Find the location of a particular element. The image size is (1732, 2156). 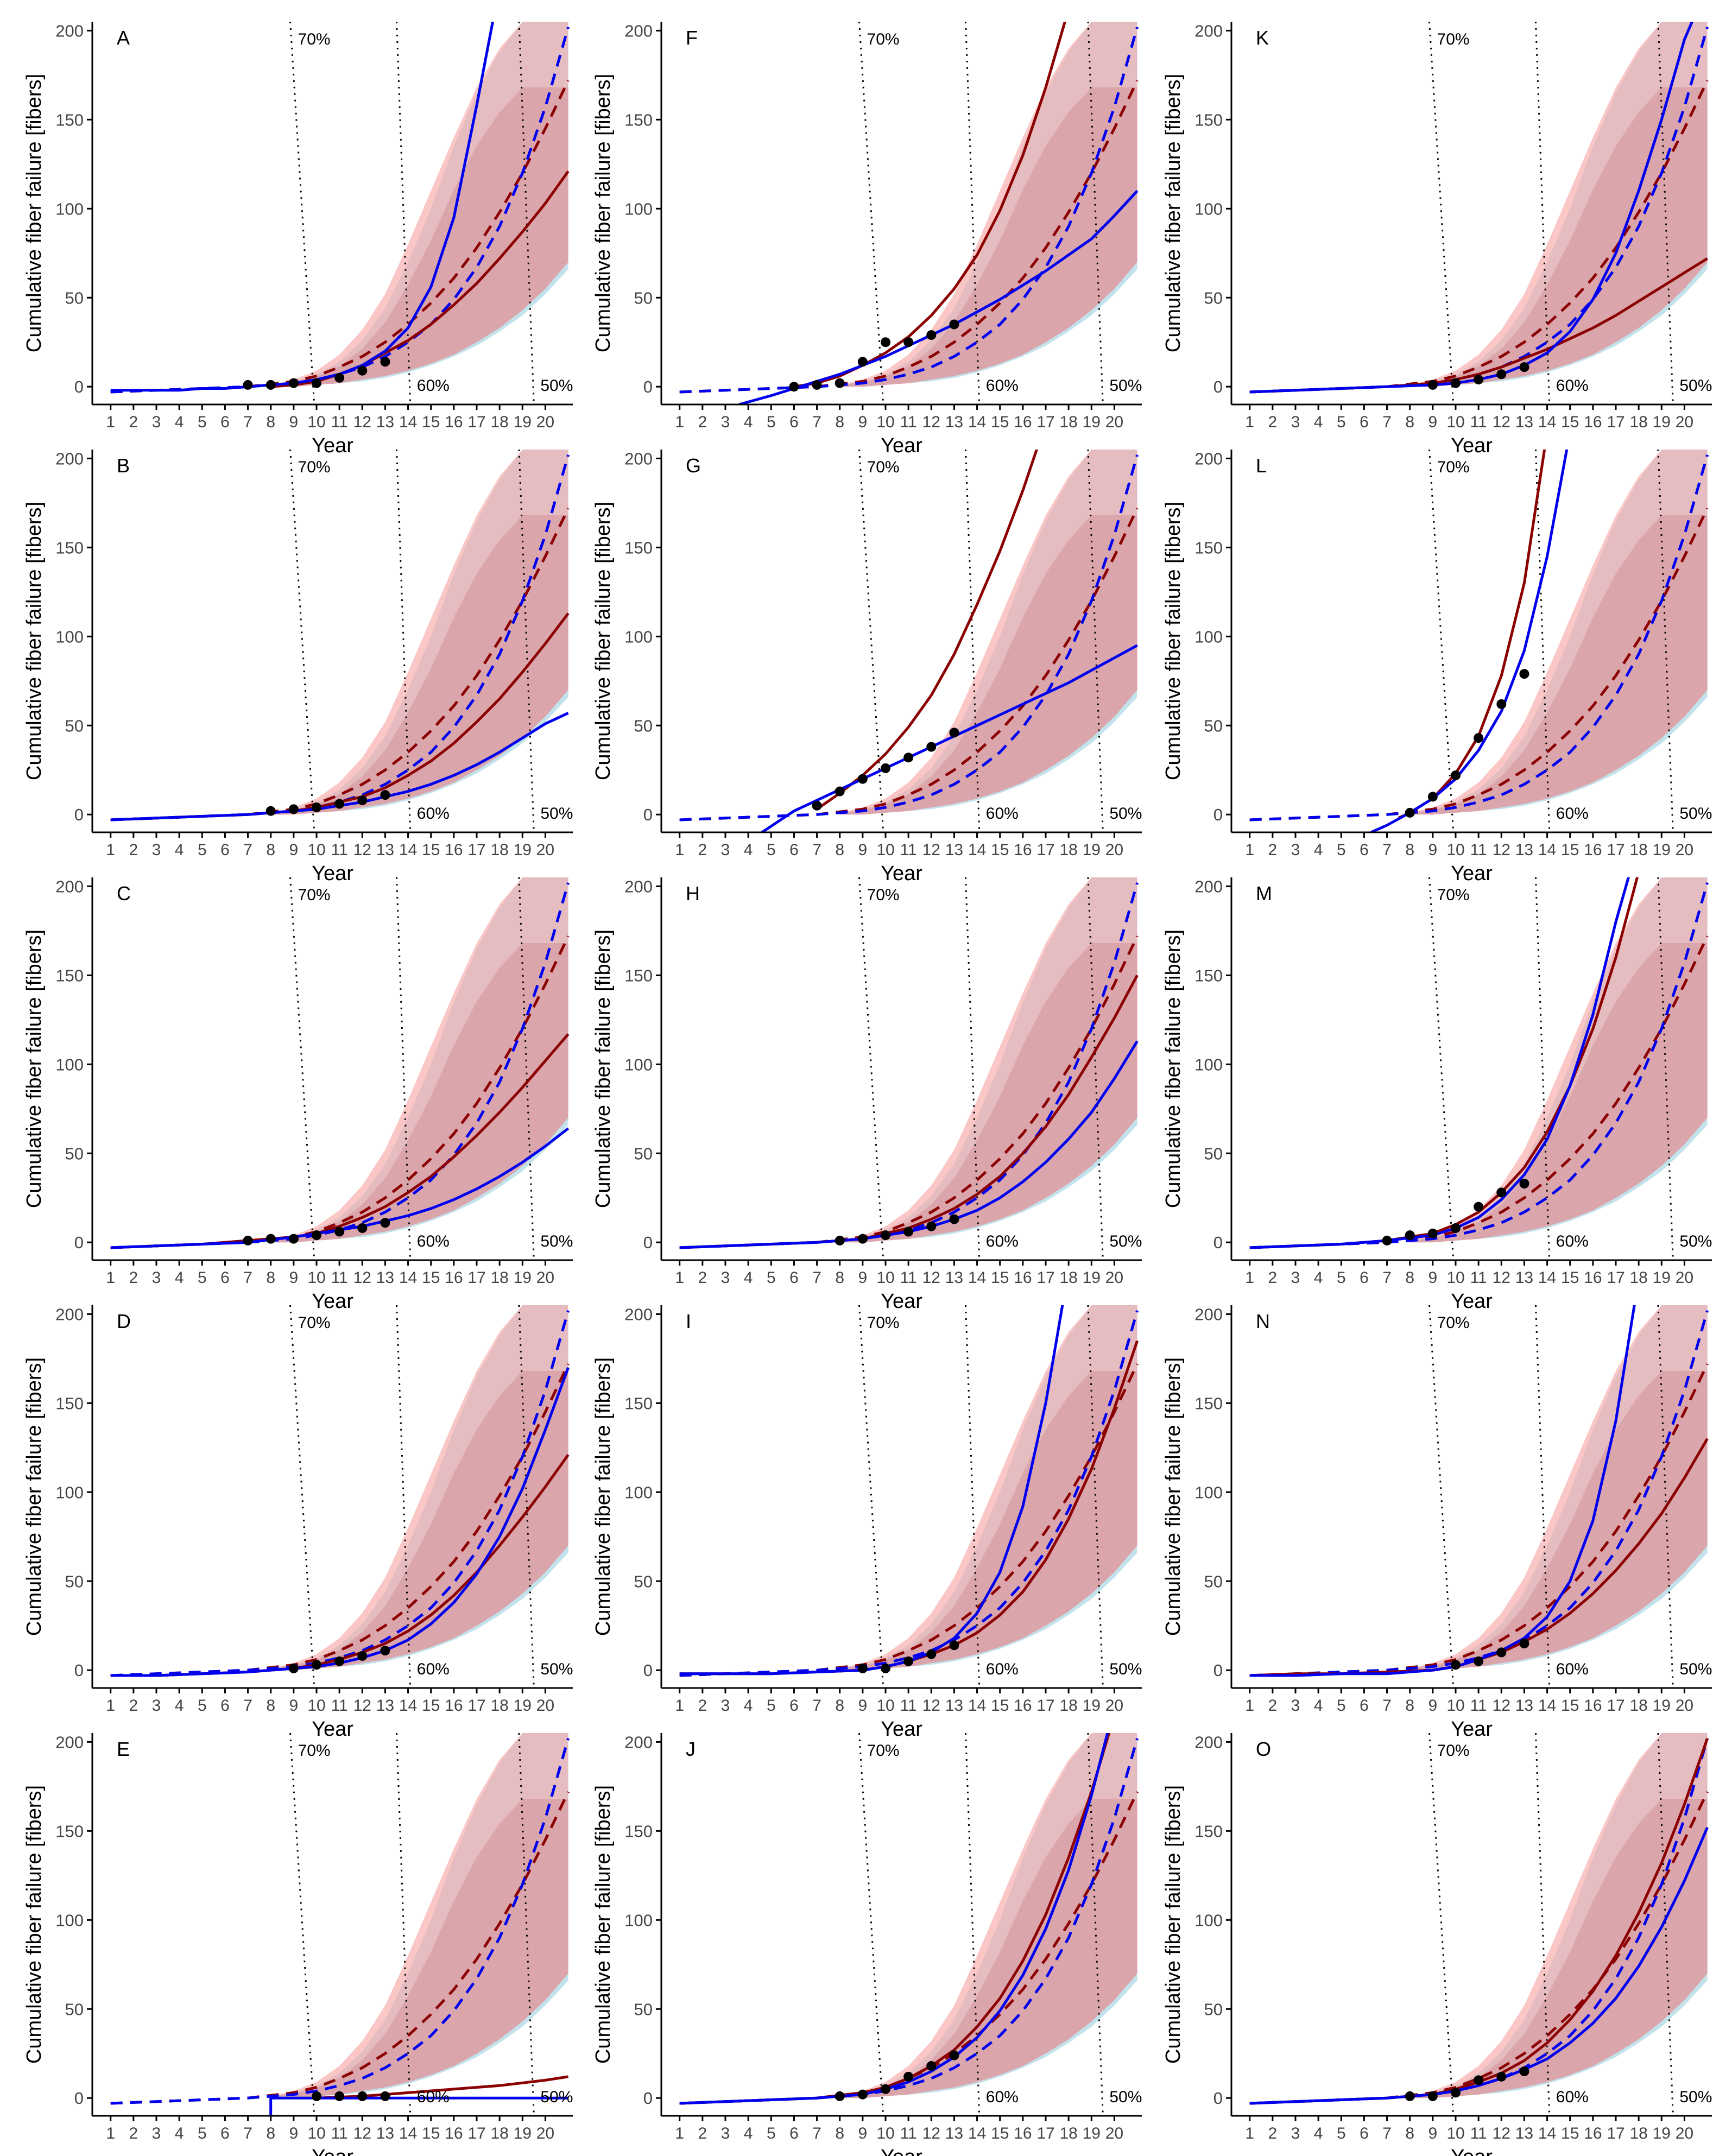

x-tick-label: 16 is located at coordinates (454, 1278).